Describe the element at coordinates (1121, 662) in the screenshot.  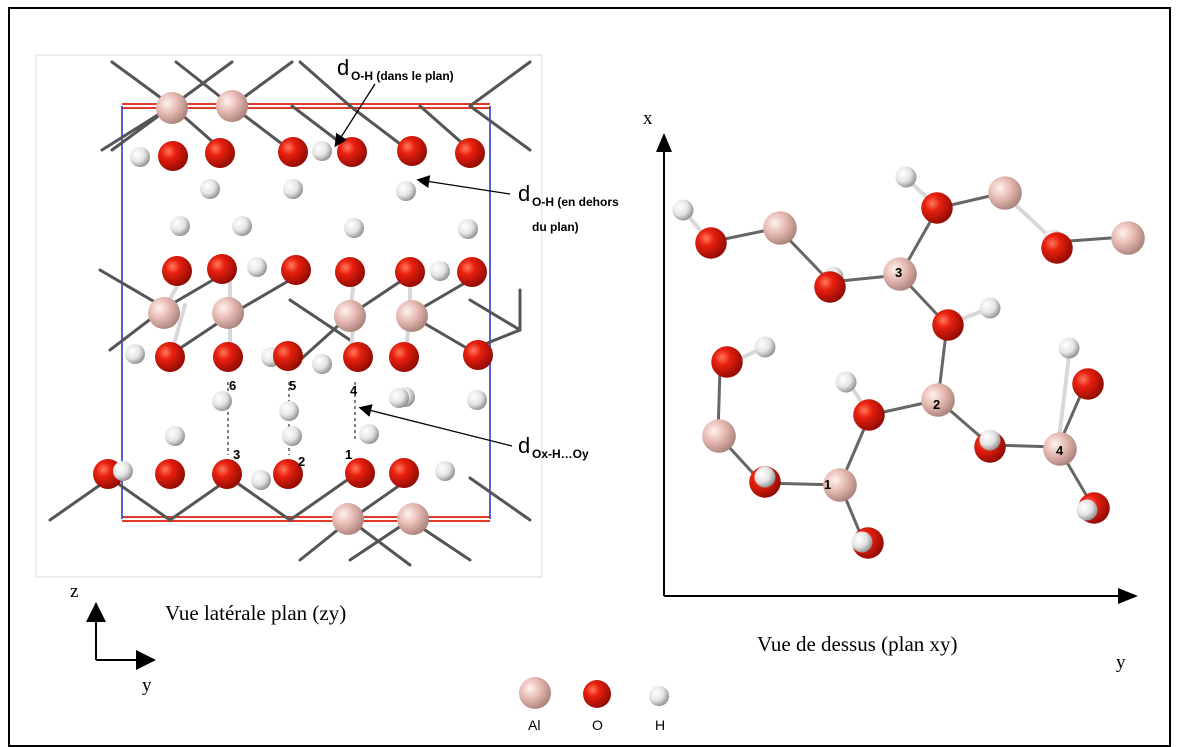
I see `axis-label-y-right: y` at that location.